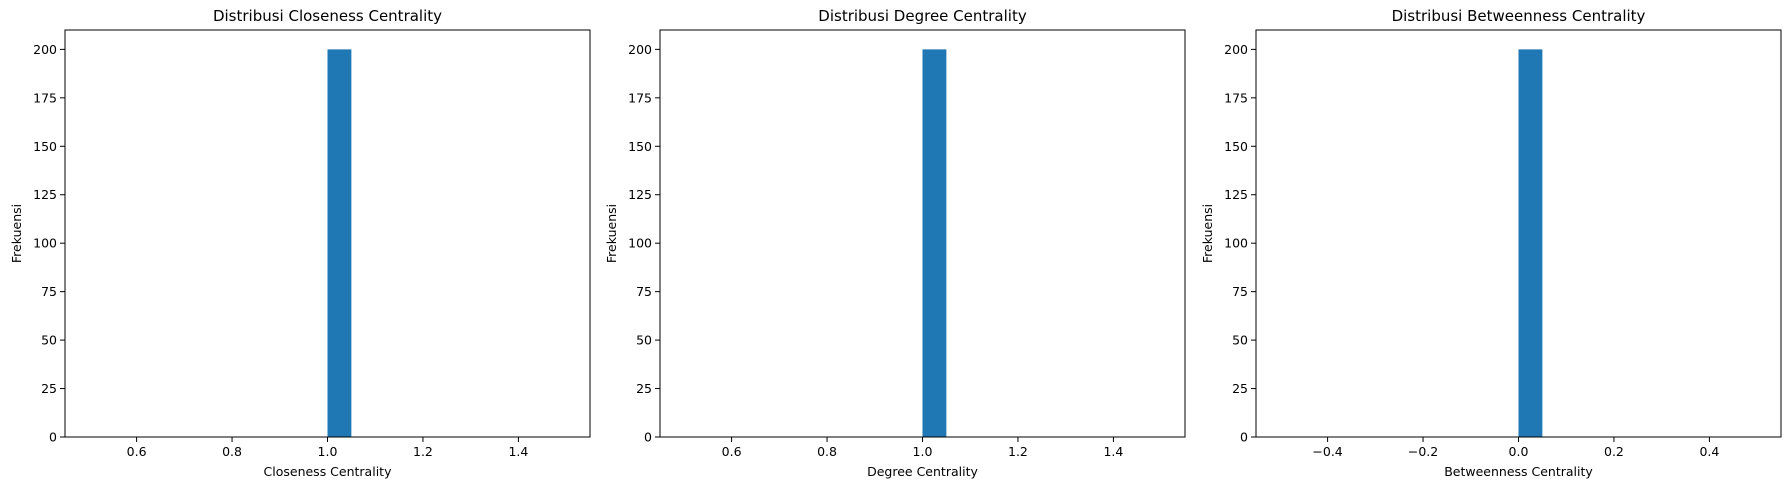 The height and width of the screenshot is (490, 1790). What do you see at coordinates (1519, 451) in the screenshot?
I see `x-tick-label: 0.0` at bounding box center [1519, 451].